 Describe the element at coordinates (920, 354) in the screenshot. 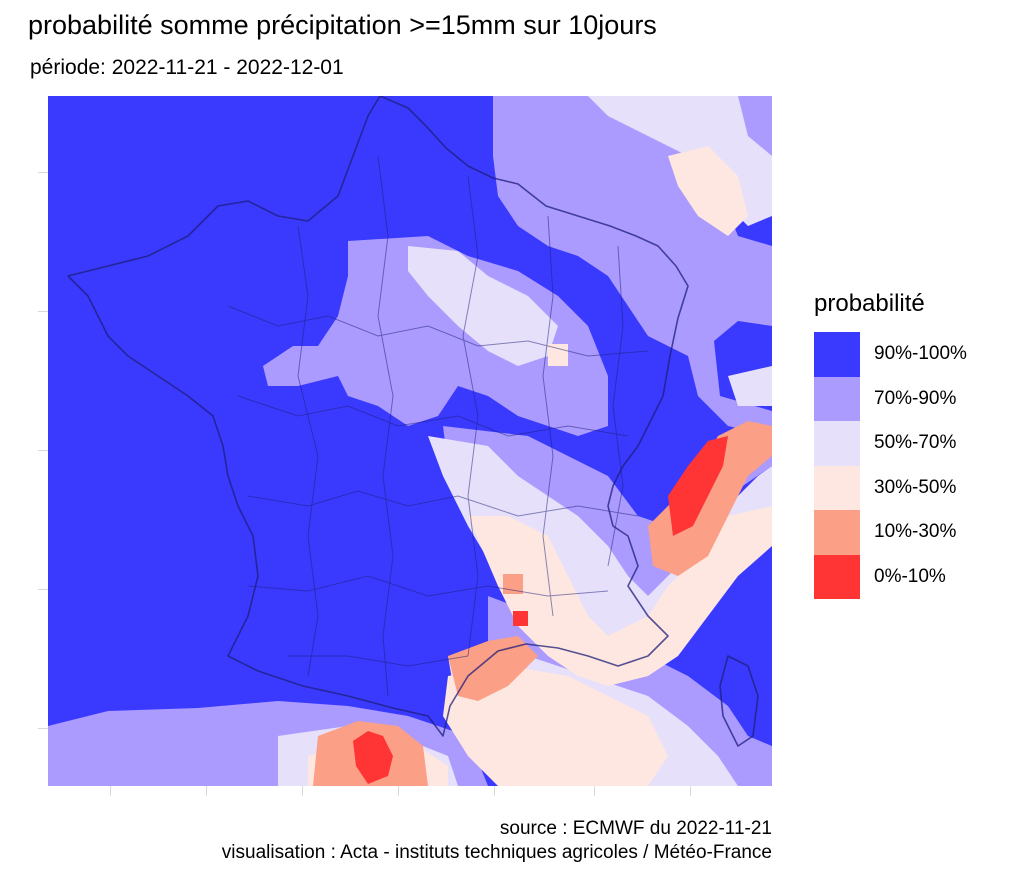

I see `legend-label: 90%-100%` at that location.